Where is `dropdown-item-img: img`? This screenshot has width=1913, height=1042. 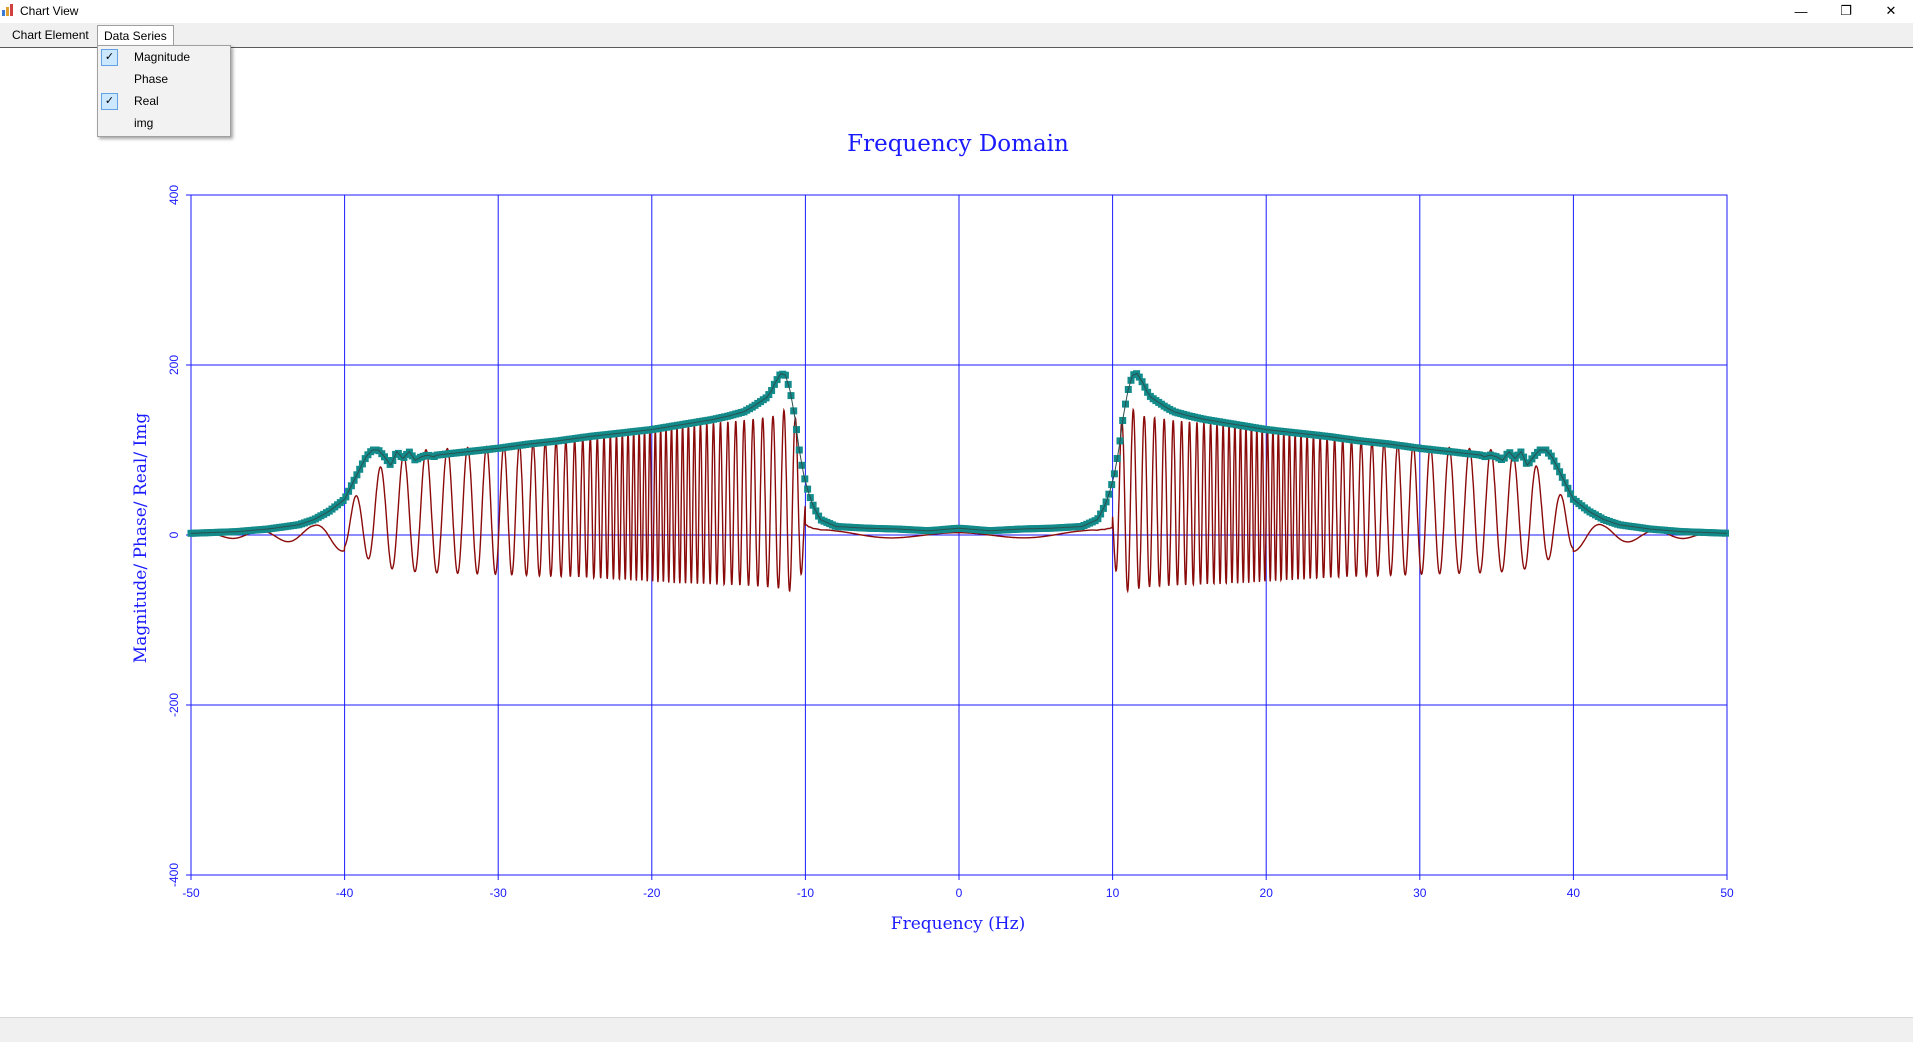
dropdown-item-img: img is located at coordinates (164, 124).